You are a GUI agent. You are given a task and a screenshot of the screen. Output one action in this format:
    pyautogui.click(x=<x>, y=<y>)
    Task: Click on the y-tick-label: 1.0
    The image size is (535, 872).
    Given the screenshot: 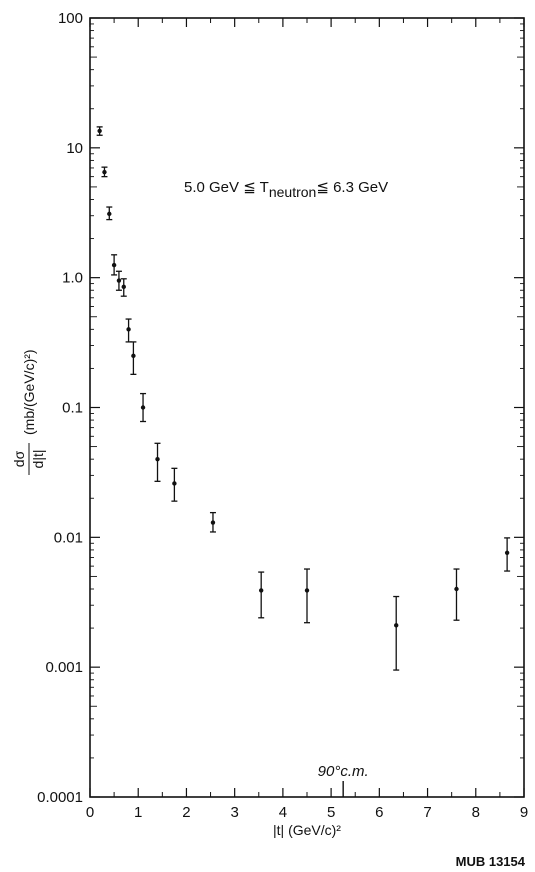 What is the action you would take?
    pyautogui.click(x=72, y=278)
    